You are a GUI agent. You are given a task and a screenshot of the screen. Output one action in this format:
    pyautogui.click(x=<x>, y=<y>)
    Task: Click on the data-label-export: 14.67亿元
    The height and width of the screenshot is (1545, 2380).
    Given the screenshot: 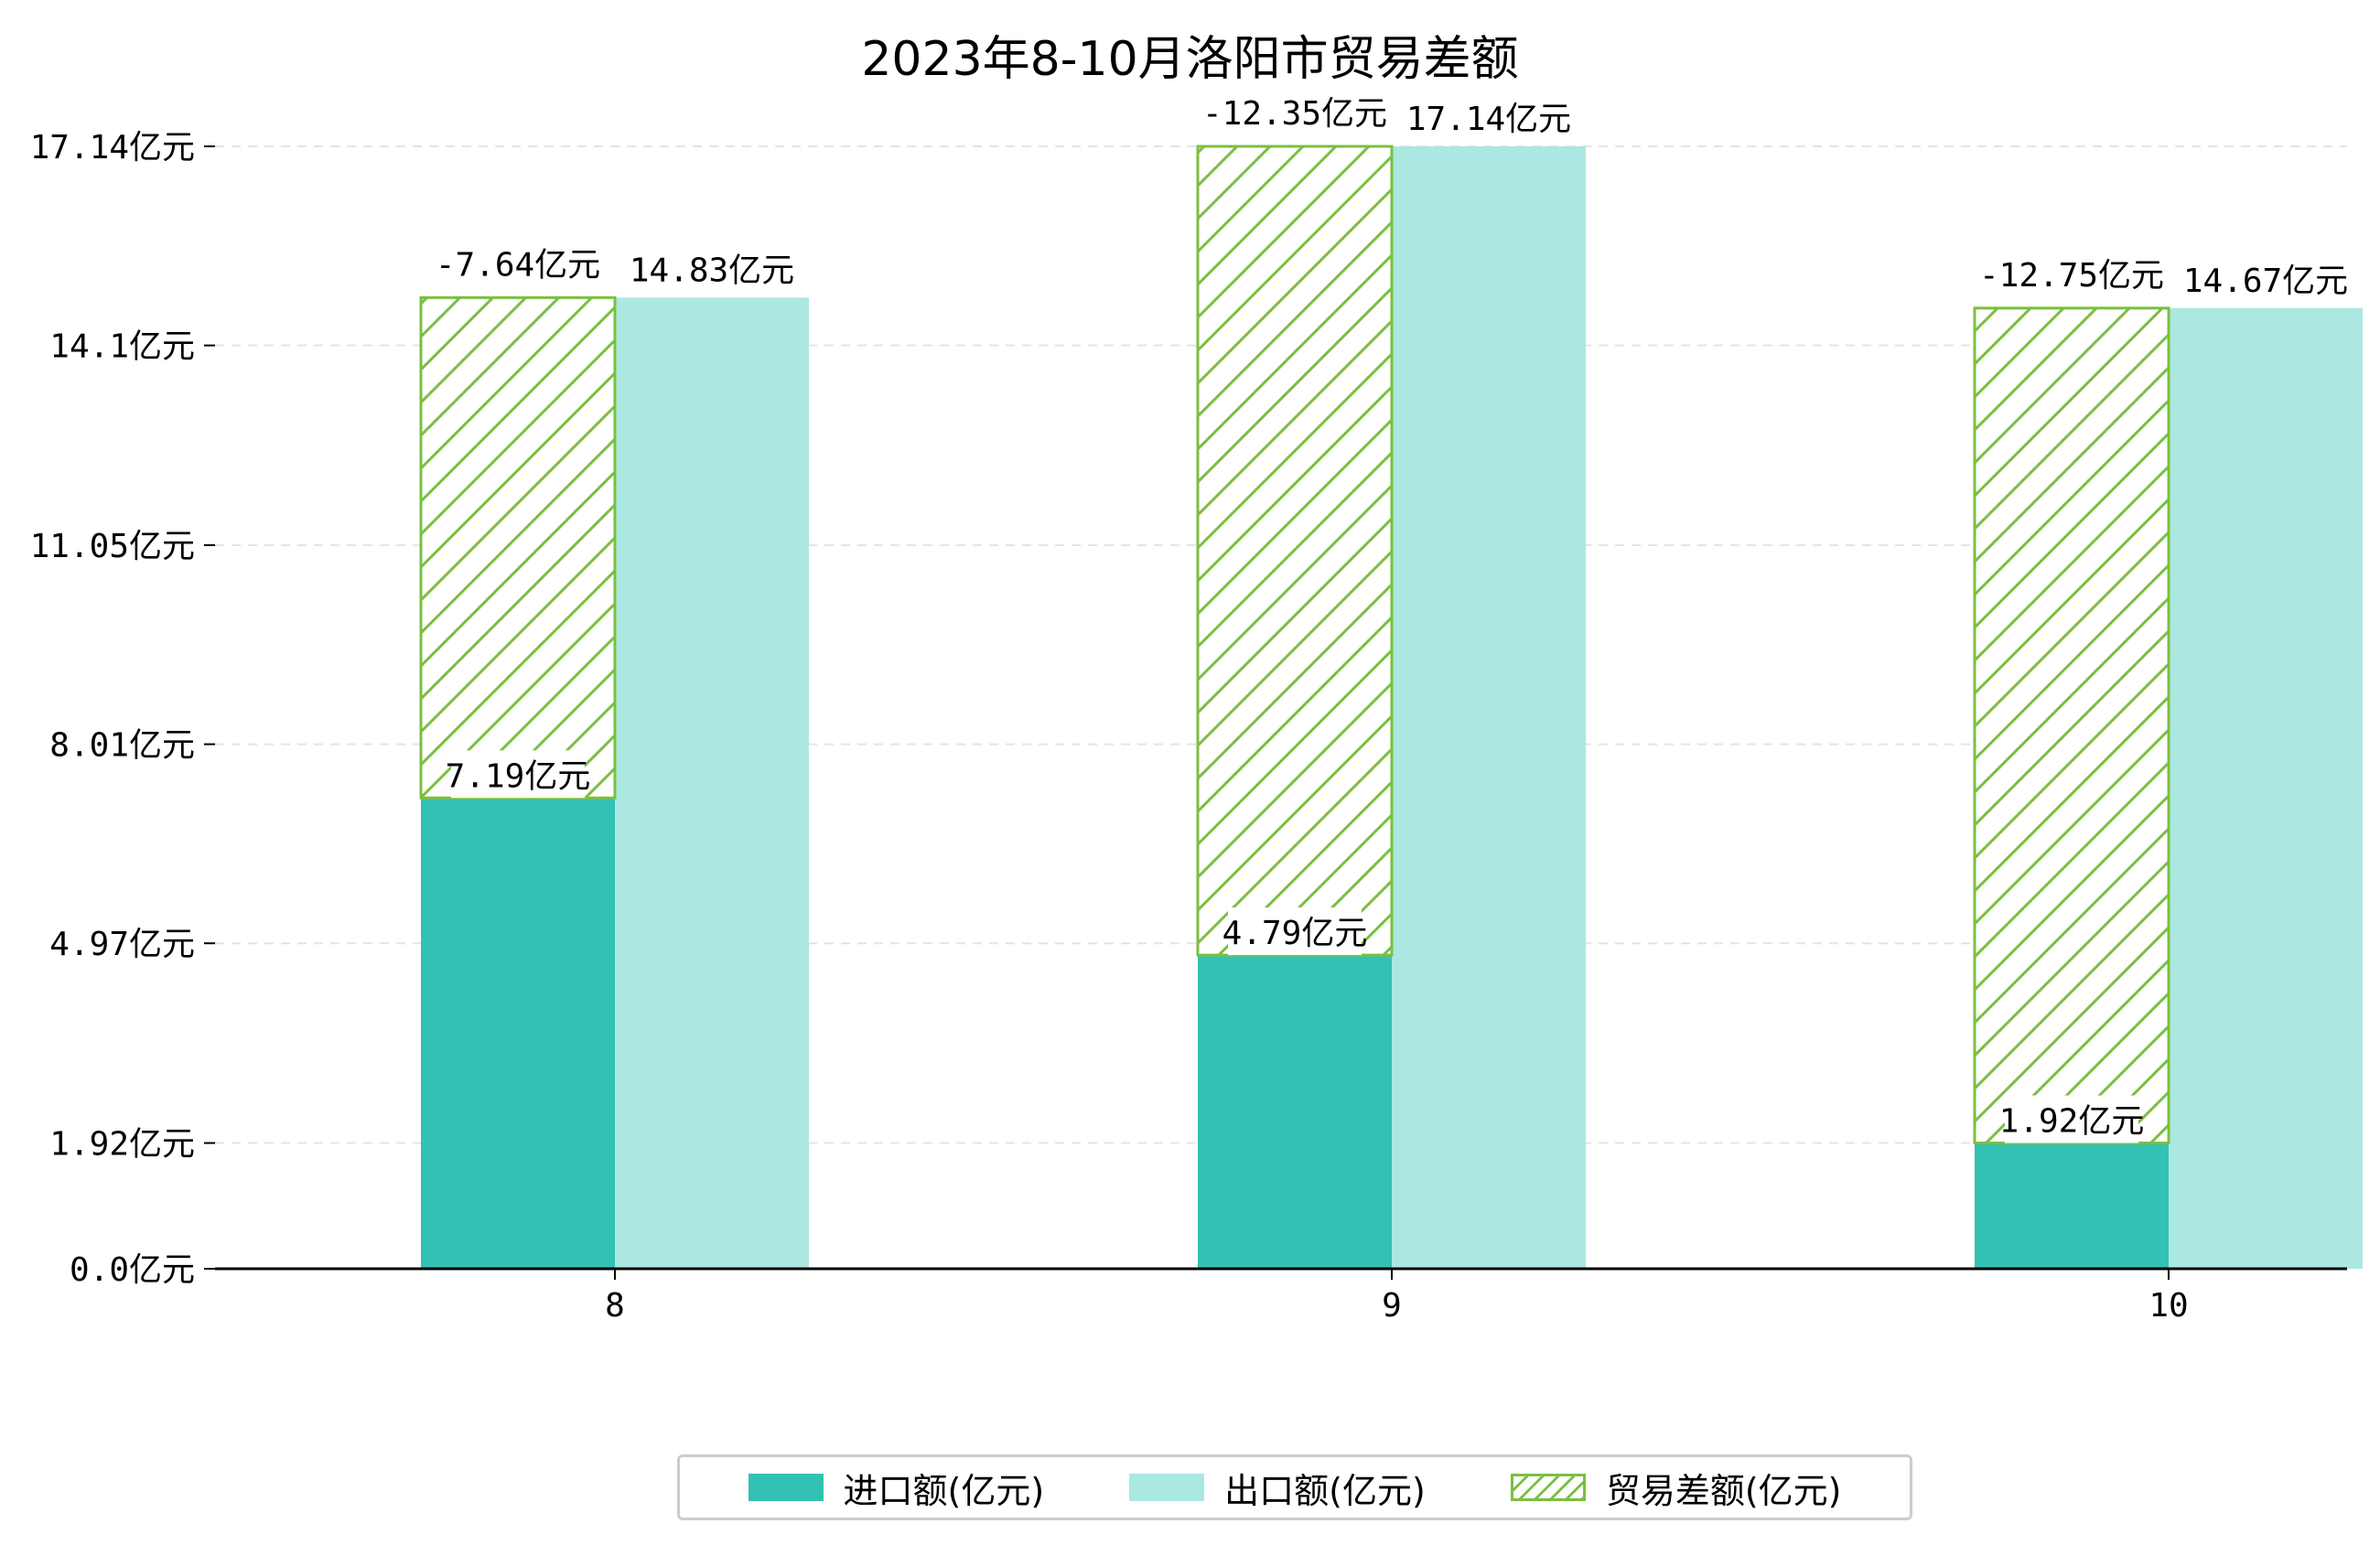 What is the action you would take?
    pyautogui.click(x=2265, y=281)
    